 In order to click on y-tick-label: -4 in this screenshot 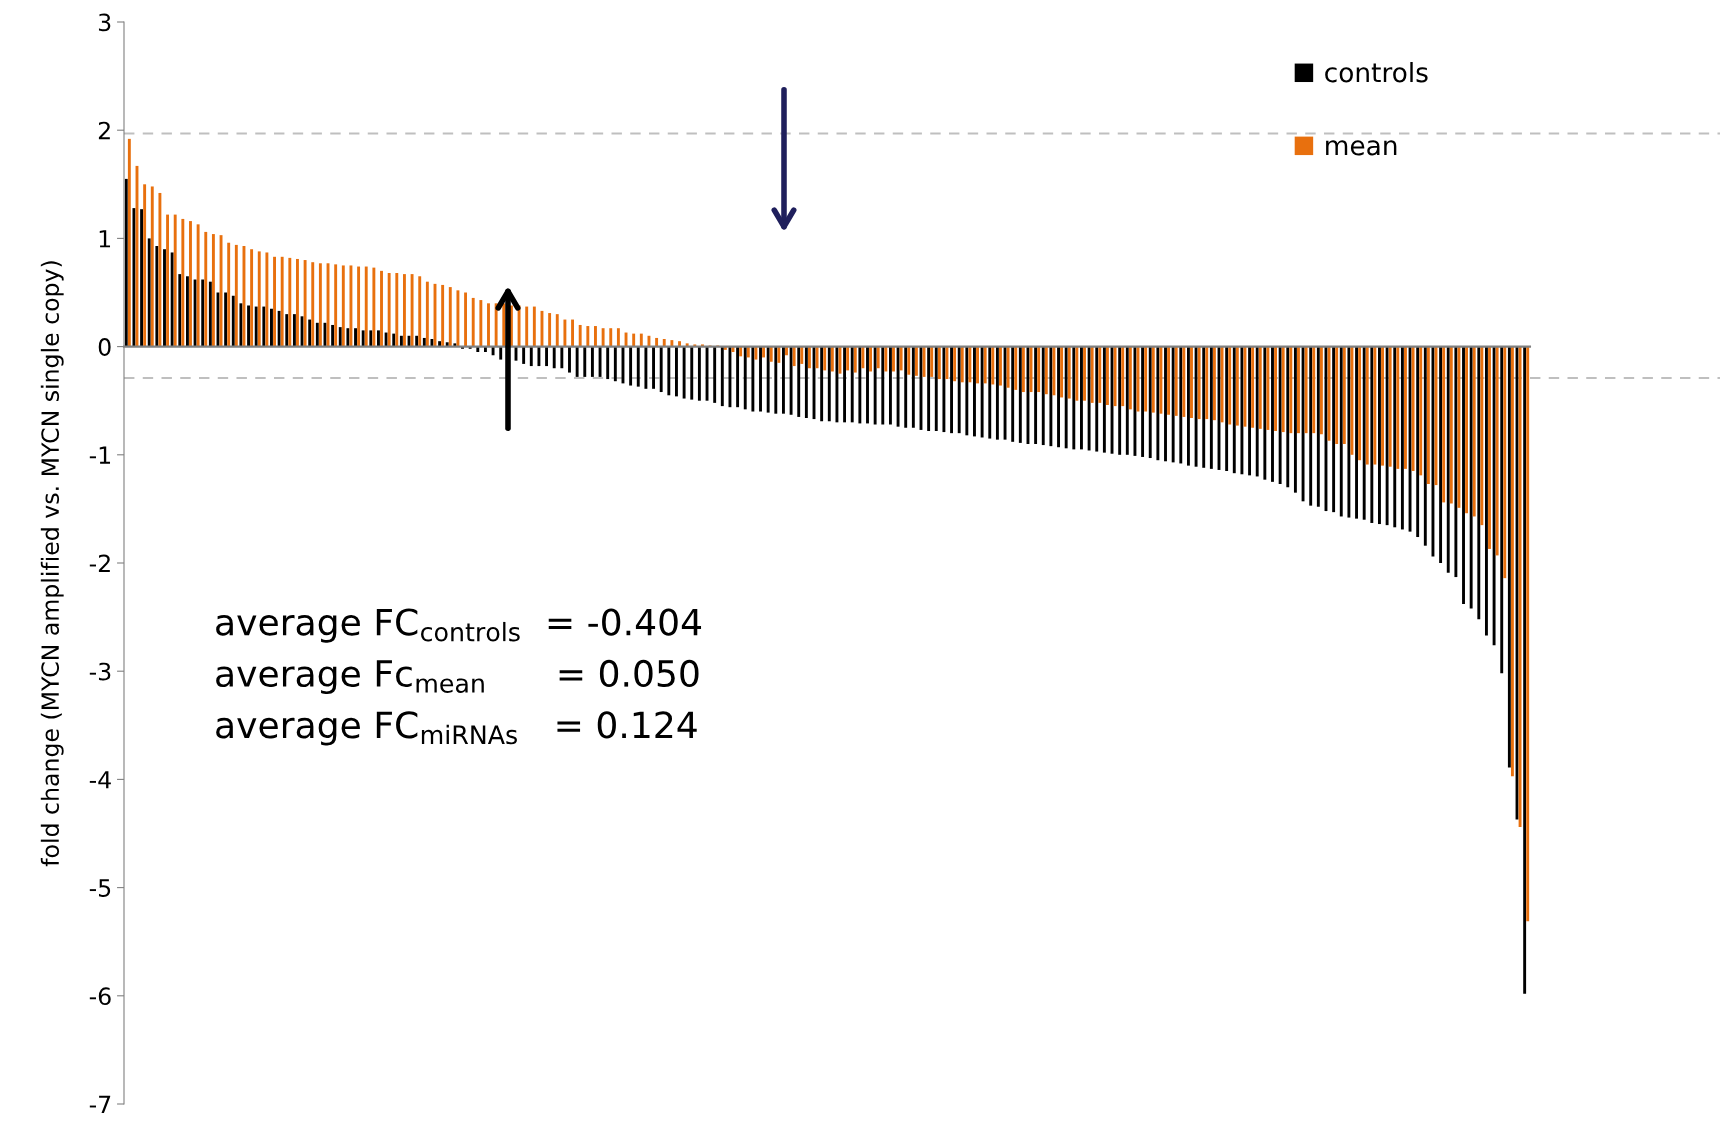, I will do `click(100, 780)`.